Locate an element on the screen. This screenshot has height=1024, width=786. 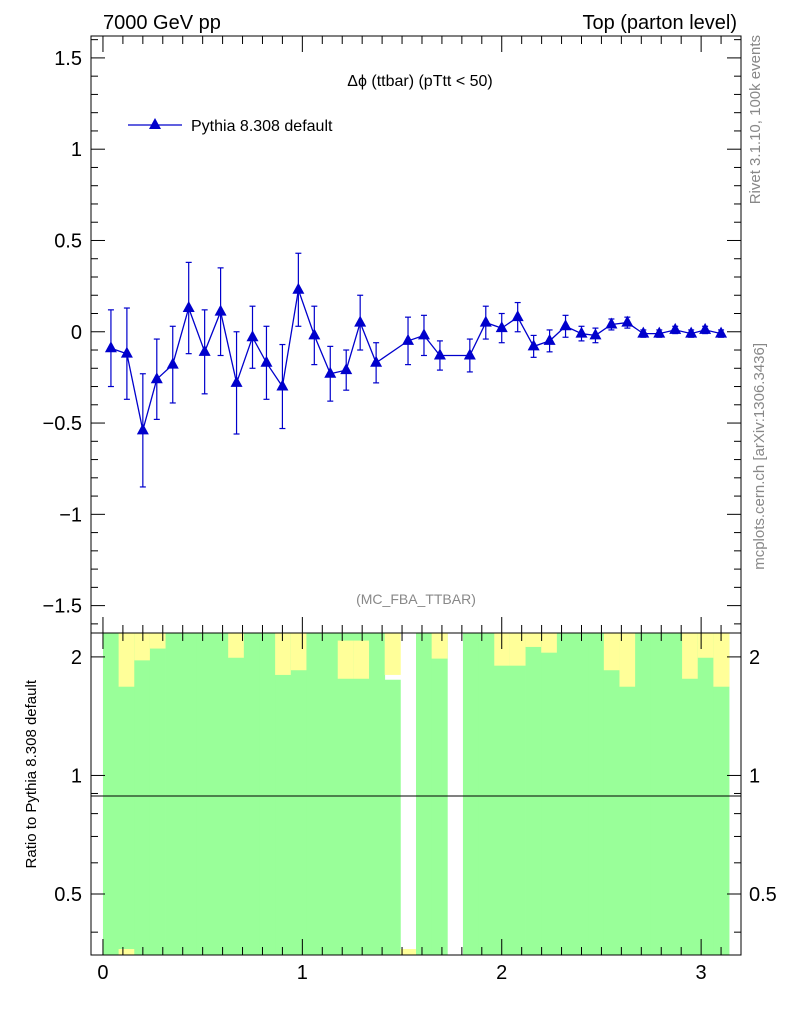
plot-title: Δϕ (ttbar) (pTtt < 50) is located at coordinates (419, 81).